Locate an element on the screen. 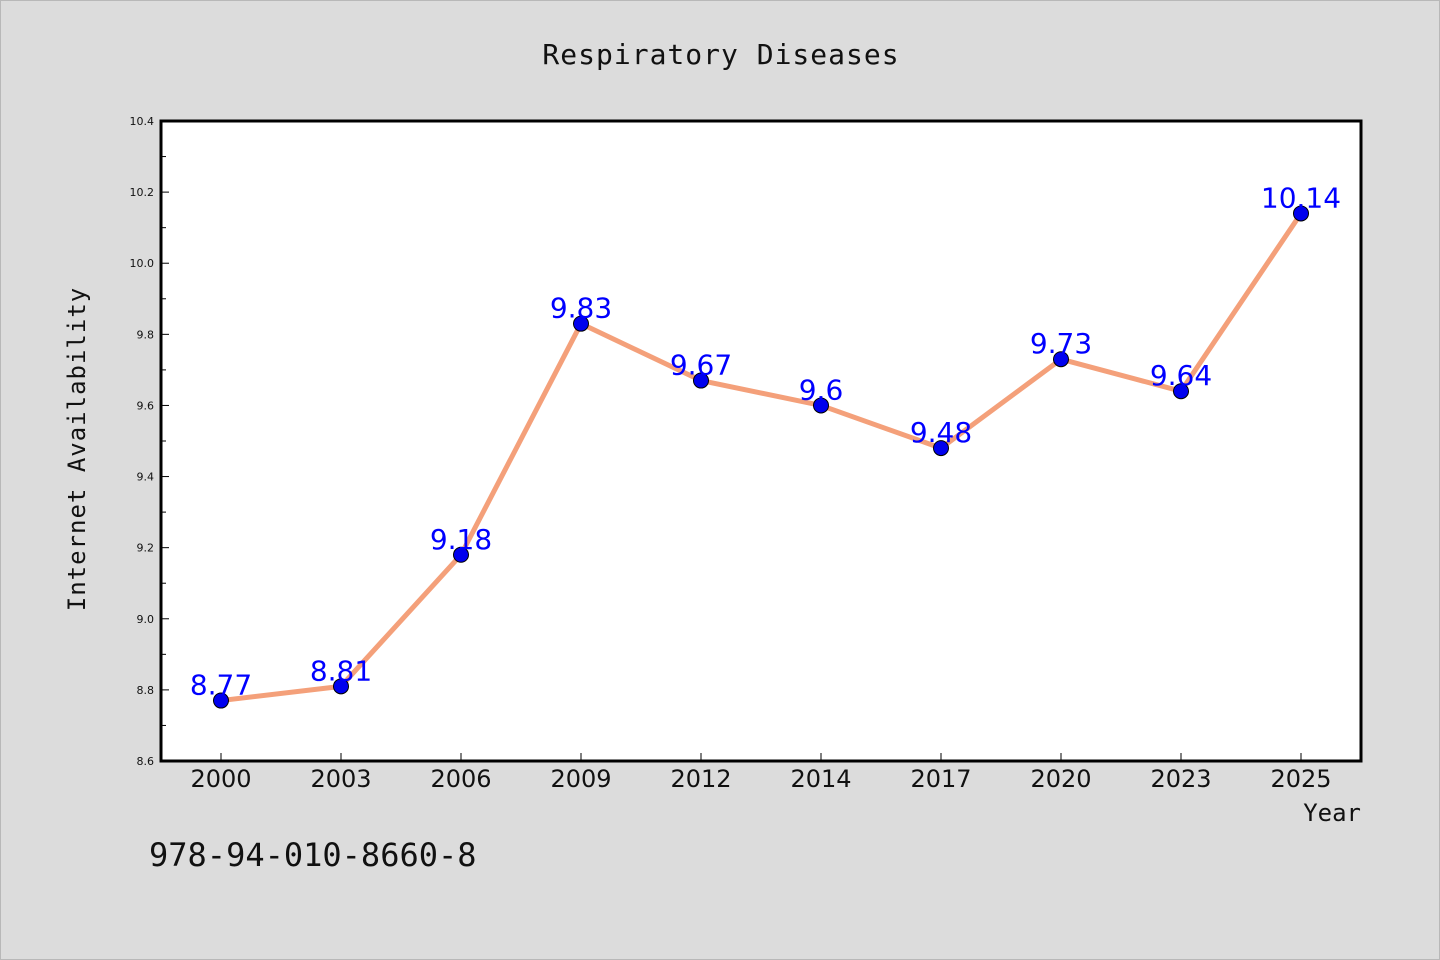  y-tick-label: 9.8 is located at coordinates (146, 334).